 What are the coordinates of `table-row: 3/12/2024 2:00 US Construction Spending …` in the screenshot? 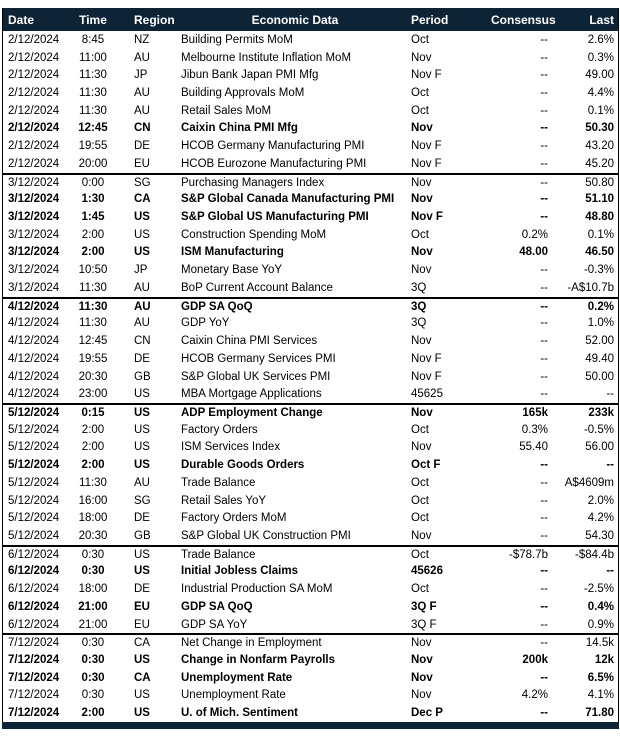 It's located at (310, 235).